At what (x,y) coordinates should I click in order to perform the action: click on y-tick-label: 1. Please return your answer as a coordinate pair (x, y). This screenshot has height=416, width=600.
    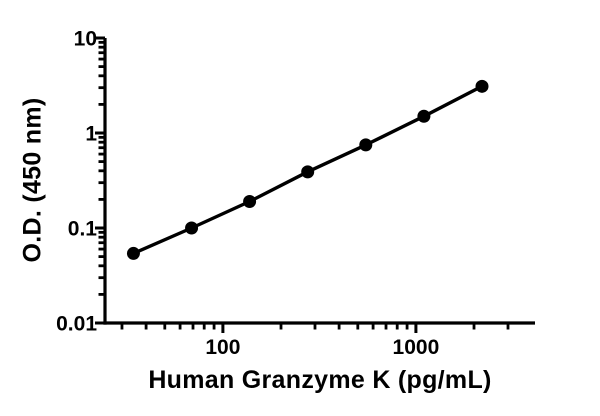
    Looking at the image, I should click on (91, 134).